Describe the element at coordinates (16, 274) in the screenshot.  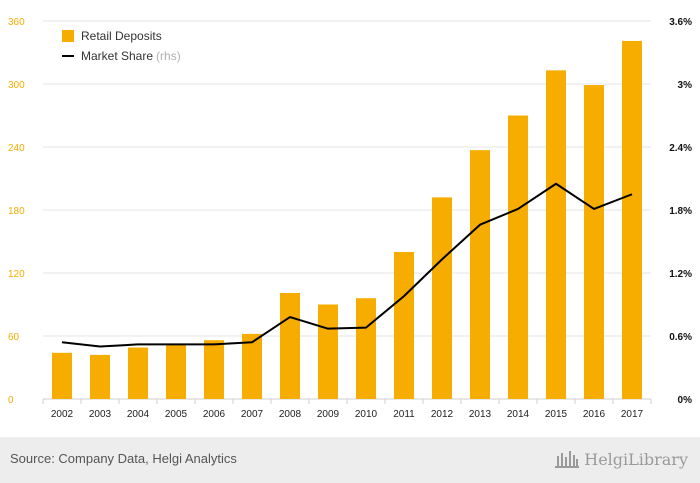
I see `y-left-tick-label: 120` at that location.